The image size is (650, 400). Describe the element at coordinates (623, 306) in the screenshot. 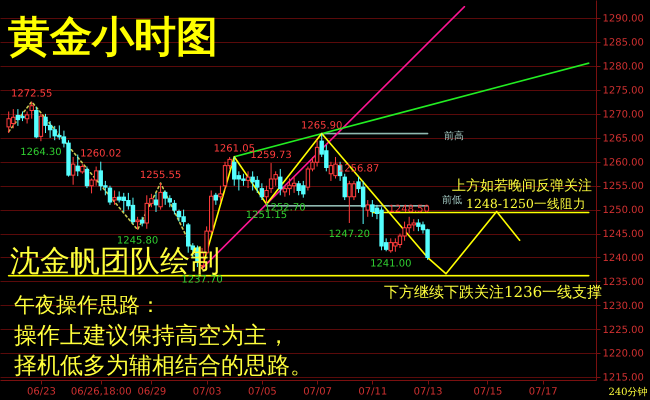

I see `y-tick-label: 1230.00` at that location.